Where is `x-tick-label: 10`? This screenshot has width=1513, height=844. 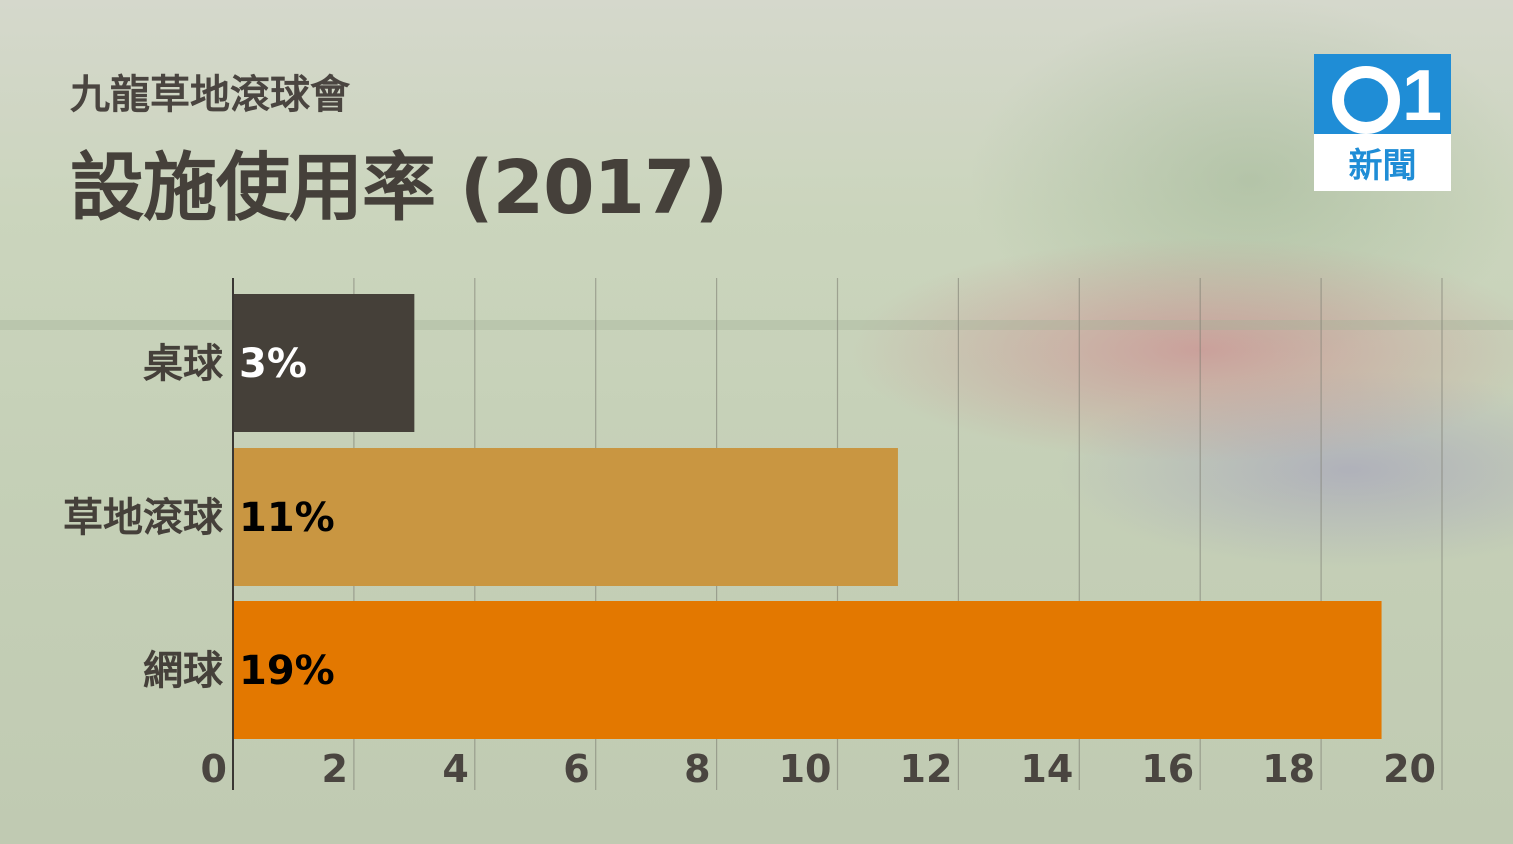 x-tick-label: 10 is located at coordinates (805, 769).